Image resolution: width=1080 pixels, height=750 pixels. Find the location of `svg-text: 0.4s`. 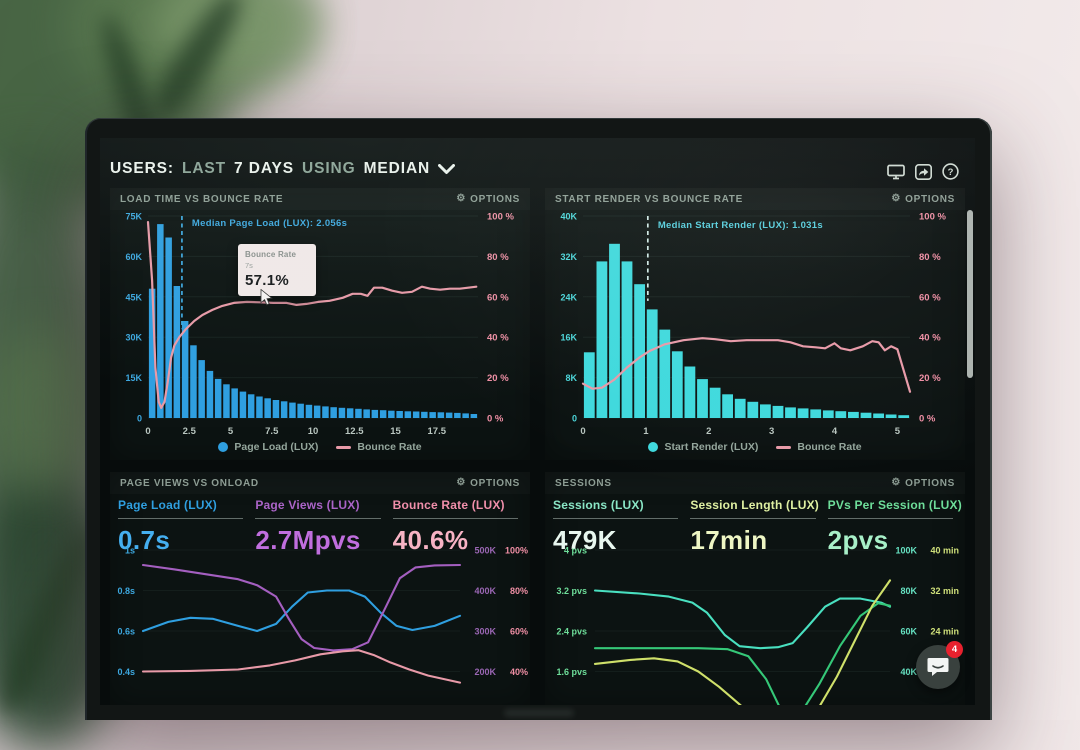

svg-text: 0.4s is located at coordinates (126, 672).